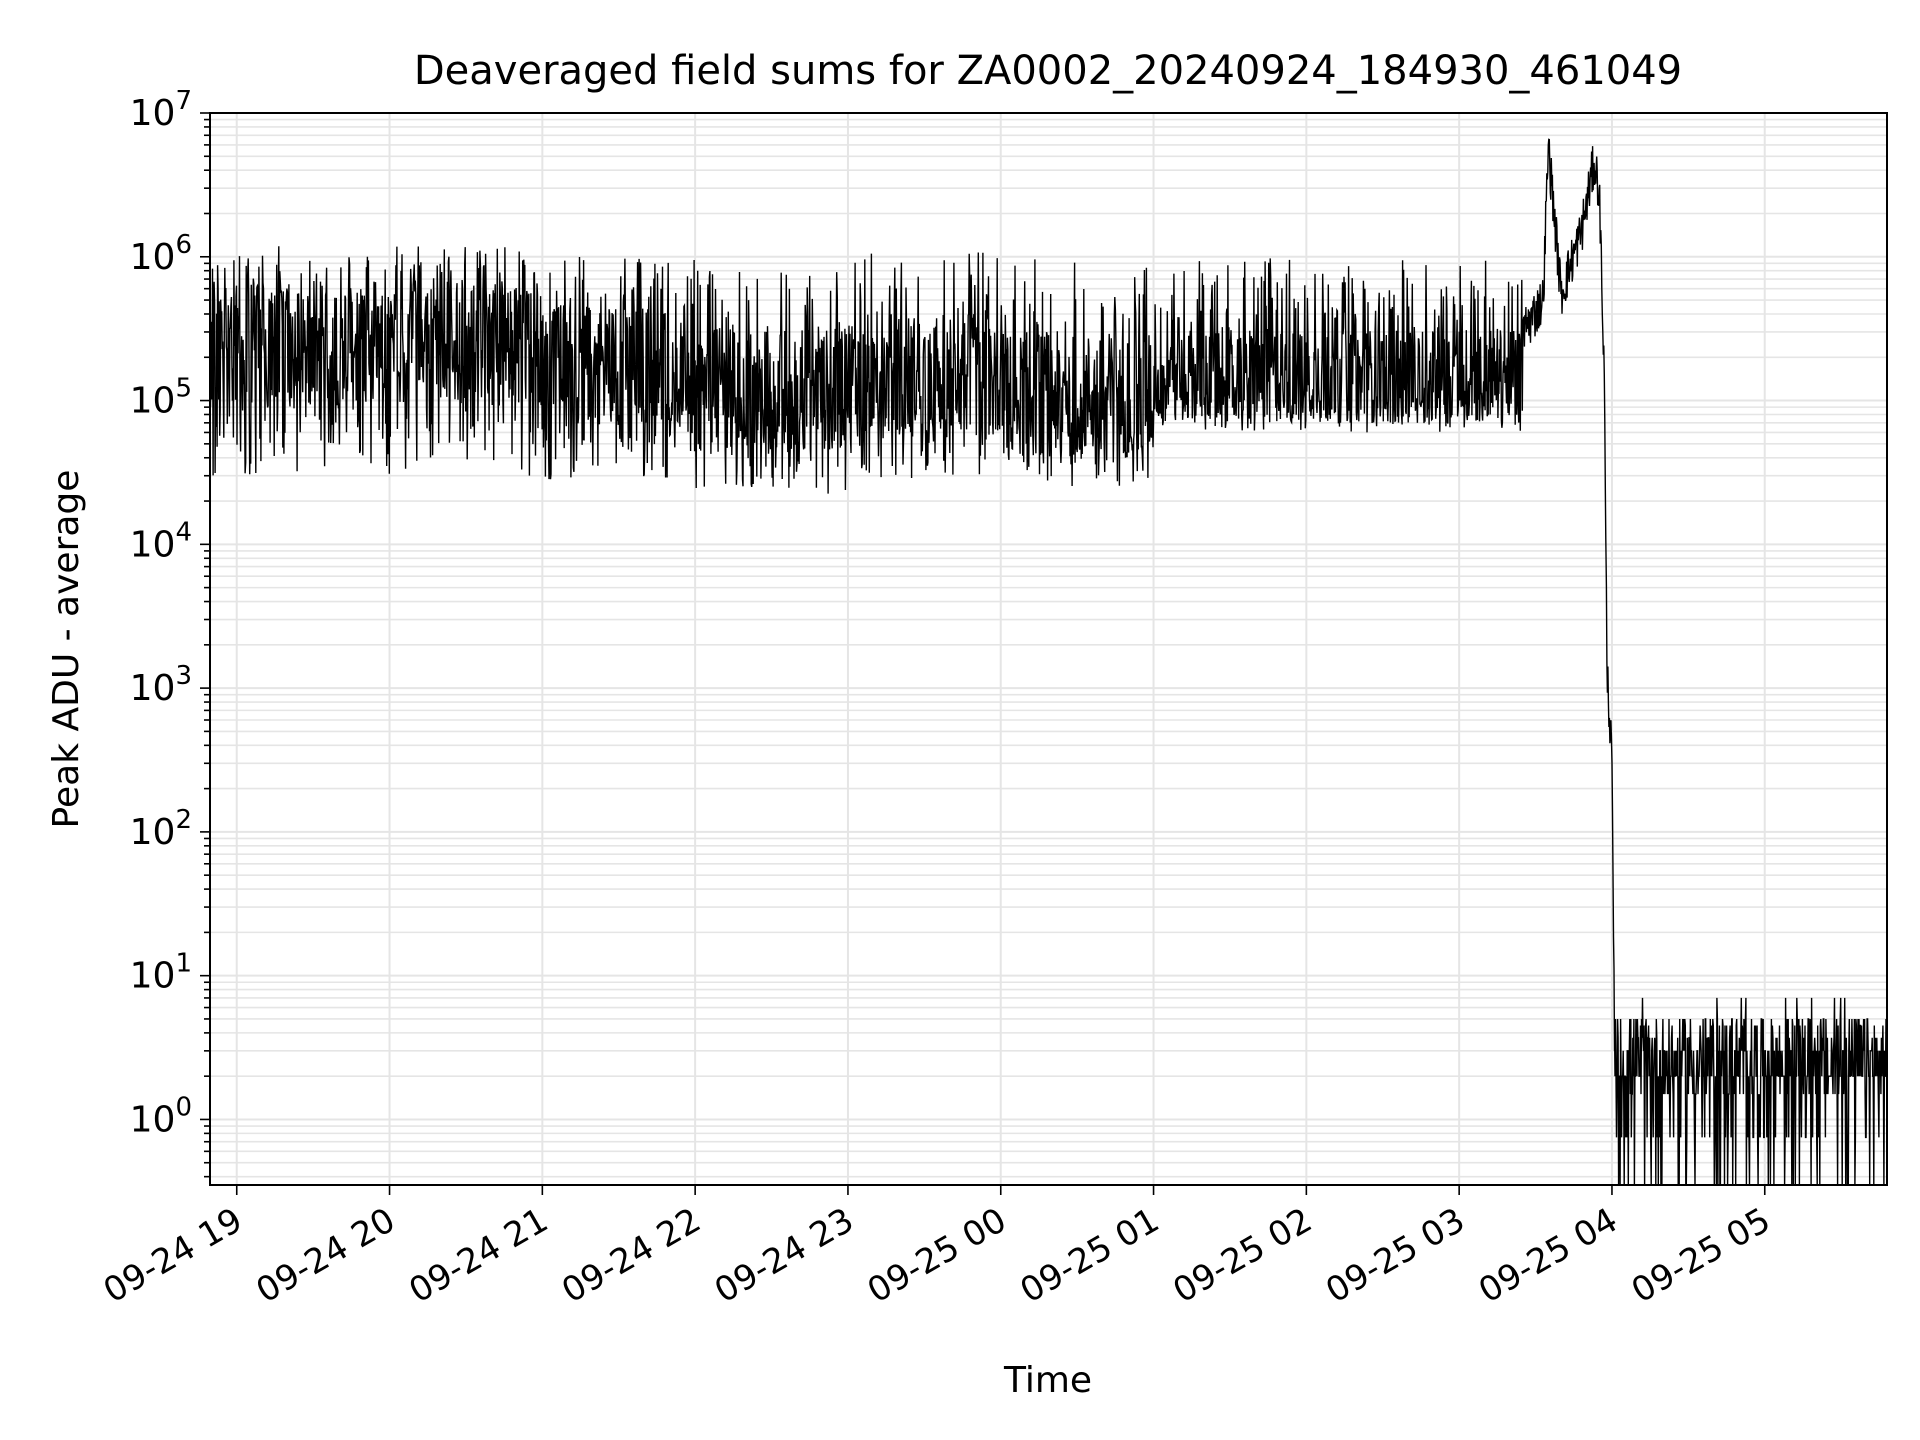 The width and height of the screenshot is (1920, 1440). What do you see at coordinates (161, 110) in the screenshot?
I see `y-tick-label: 10⁷` at bounding box center [161, 110].